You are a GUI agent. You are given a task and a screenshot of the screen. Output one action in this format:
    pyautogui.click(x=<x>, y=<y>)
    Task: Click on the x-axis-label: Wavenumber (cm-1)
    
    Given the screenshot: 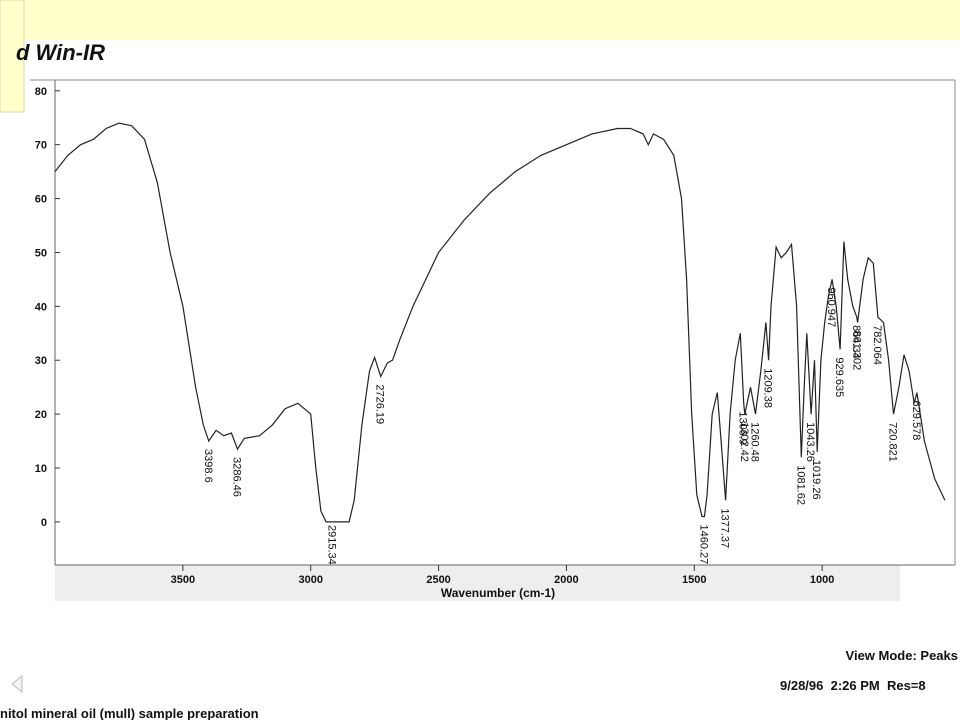 What is the action you would take?
    pyautogui.click(x=498, y=593)
    